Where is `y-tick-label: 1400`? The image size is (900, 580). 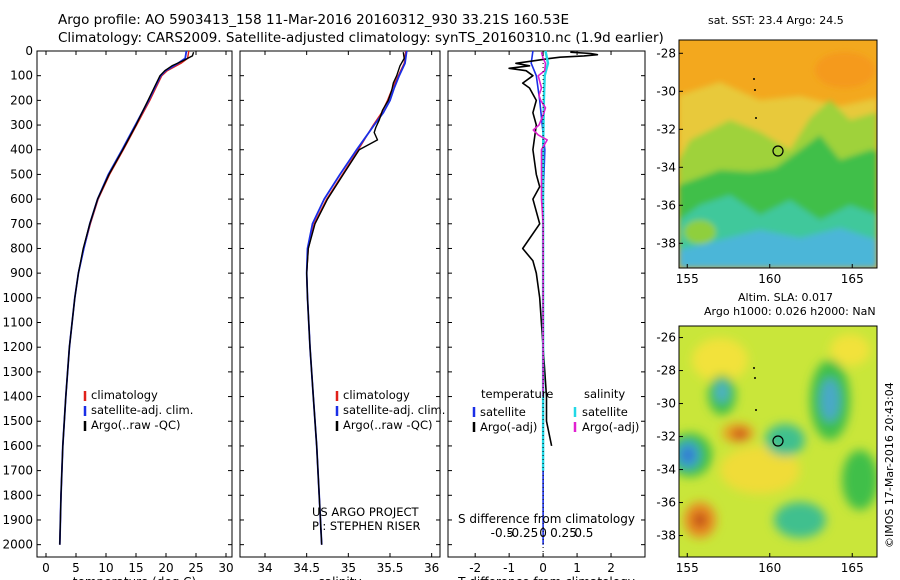
y-tick-label: 1400 is located at coordinates (17, 397).